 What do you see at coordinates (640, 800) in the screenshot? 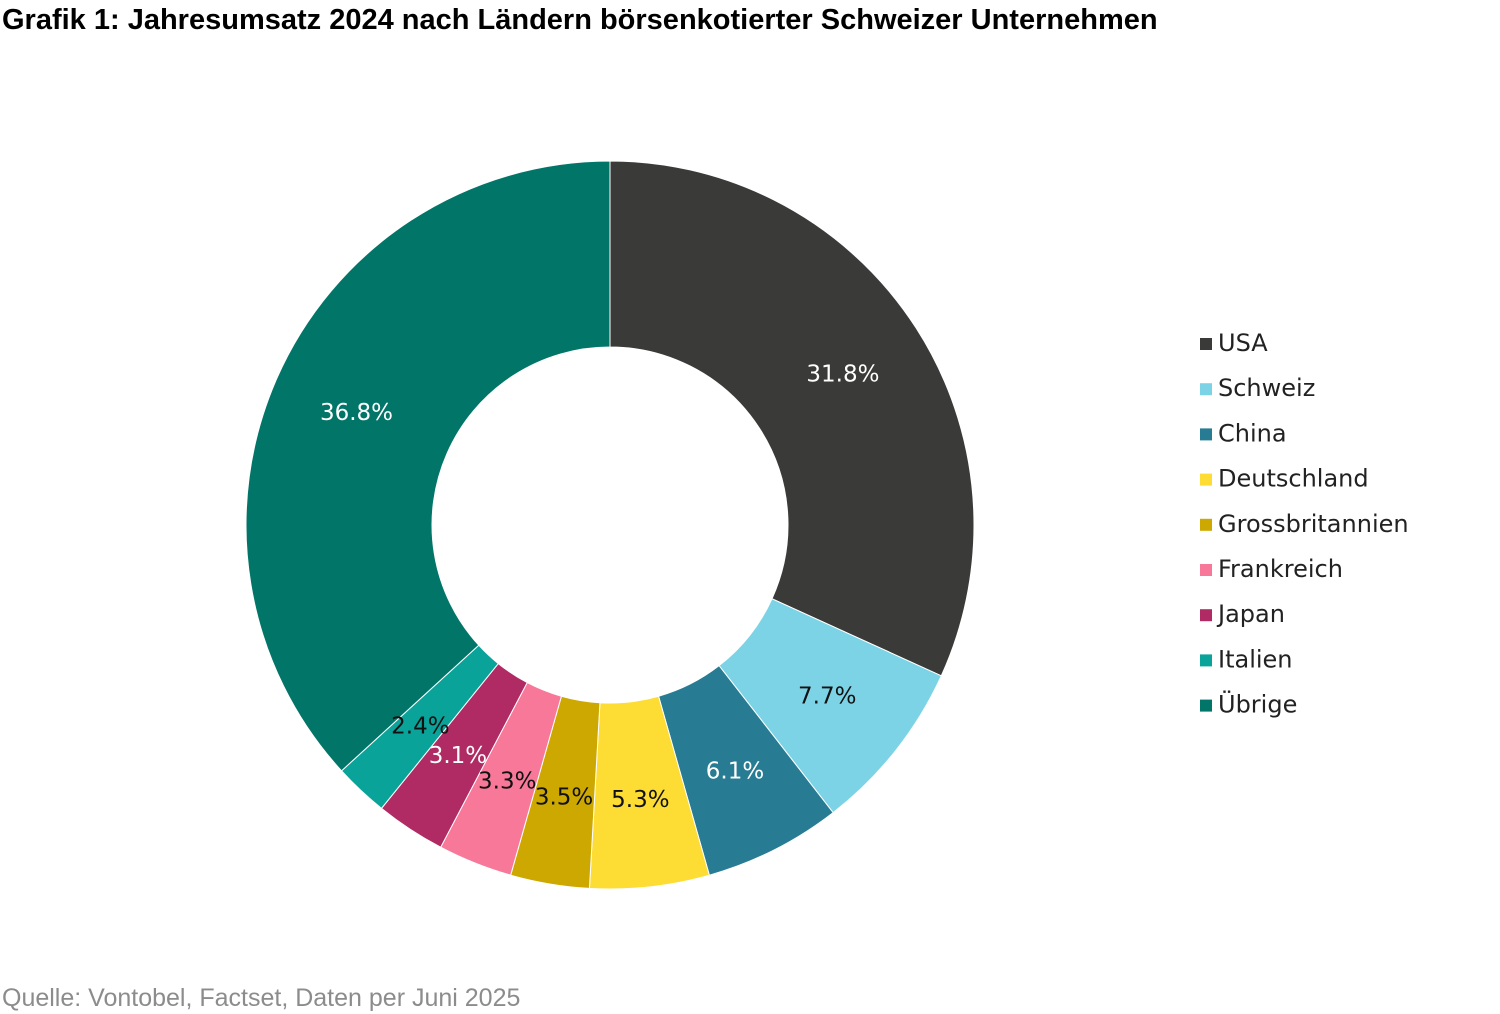
I see `data-label-deutschland: 5.3%` at bounding box center [640, 800].